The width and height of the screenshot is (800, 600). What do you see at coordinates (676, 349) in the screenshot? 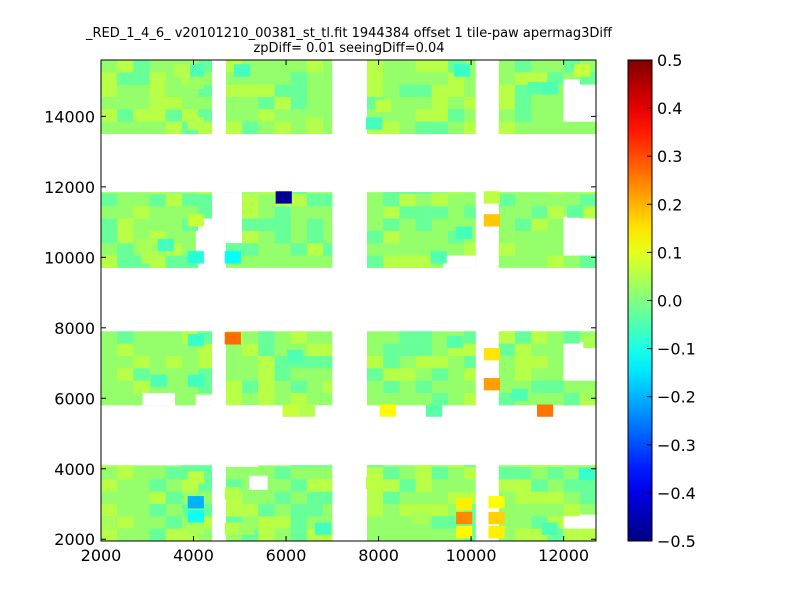
I see `colorbar-tick-label: −0.1` at bounding box center [676, 349].